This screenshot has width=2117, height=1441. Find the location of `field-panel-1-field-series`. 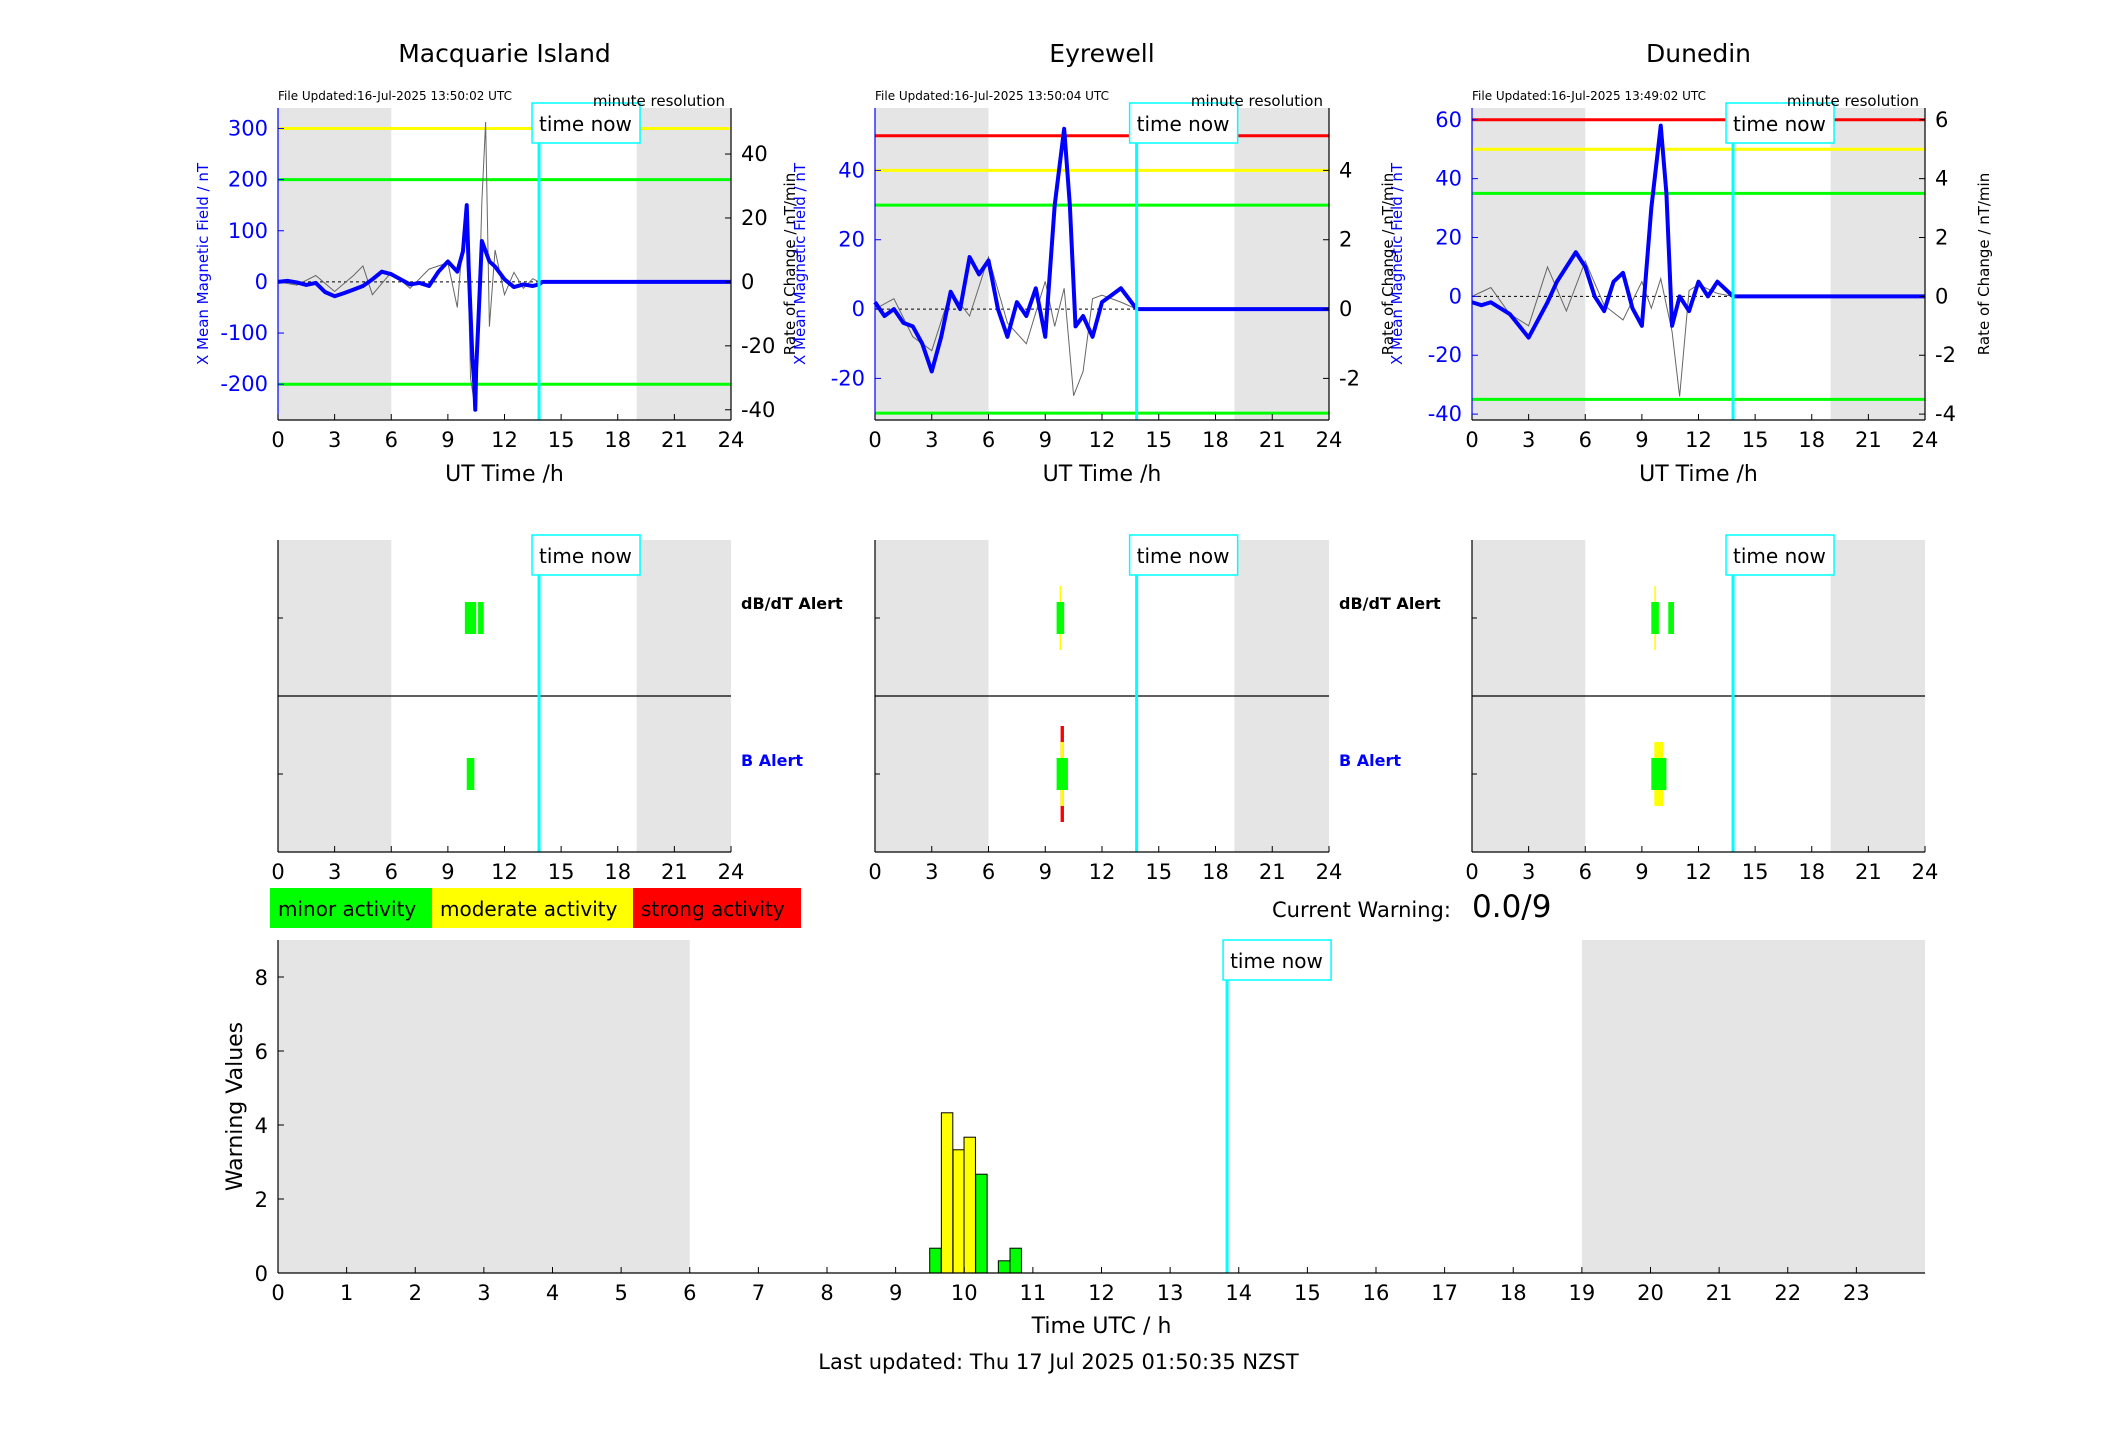

field-panel-1-field-series is located at coordinates (1101, 250).